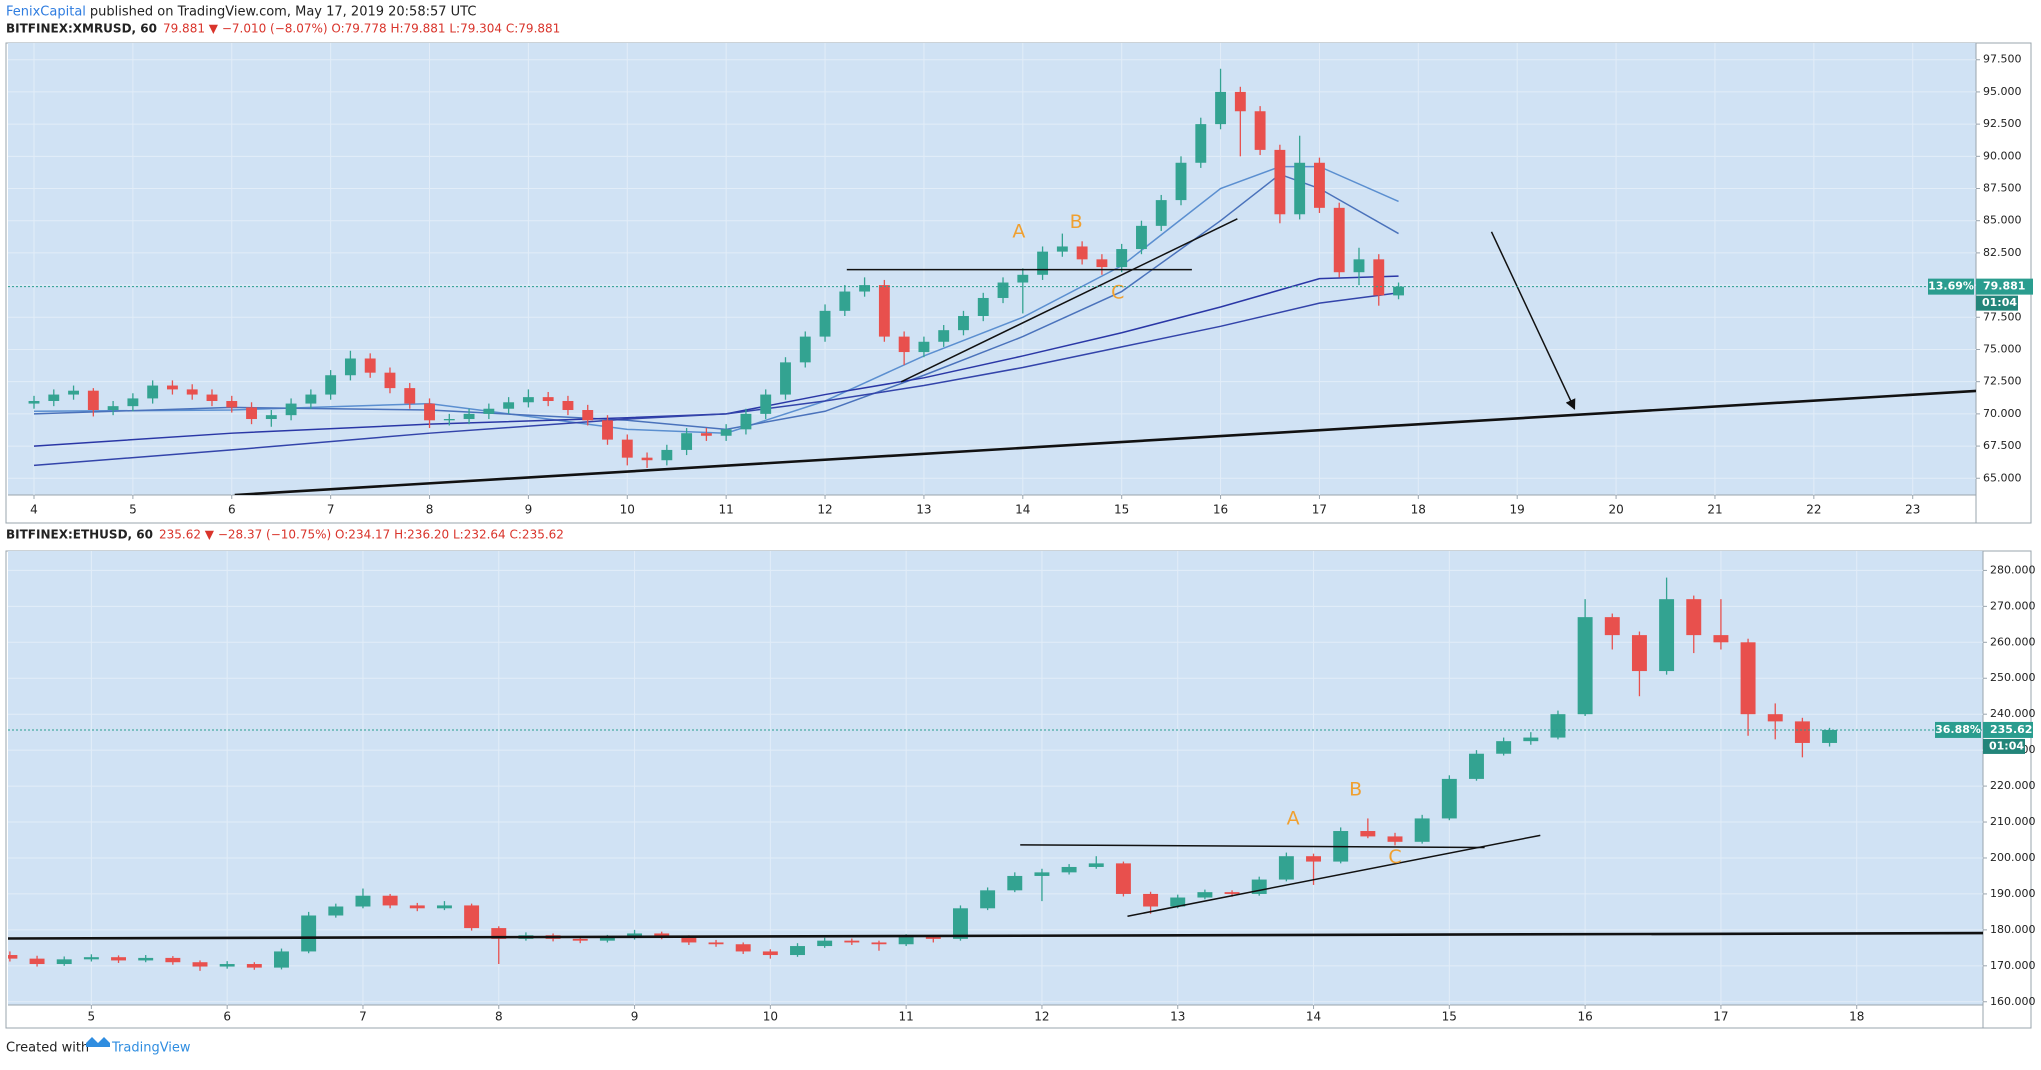  Describe the element at coordinates (1615, 510) in the screenshot. I see `x-tick-label: 20` at that location.